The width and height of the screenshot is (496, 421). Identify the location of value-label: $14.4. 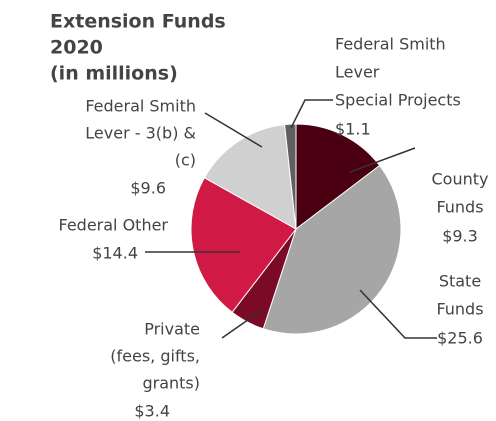
(115, 253).